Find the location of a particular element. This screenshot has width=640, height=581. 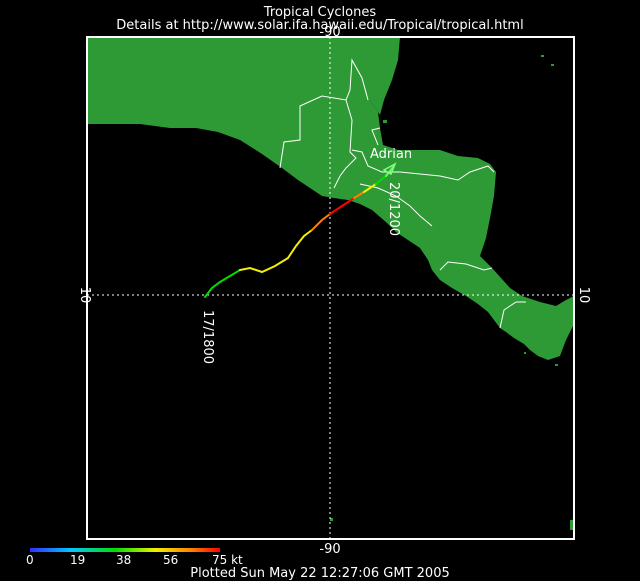

legend-tick-38: 38 is located at coordinates (124, 560).